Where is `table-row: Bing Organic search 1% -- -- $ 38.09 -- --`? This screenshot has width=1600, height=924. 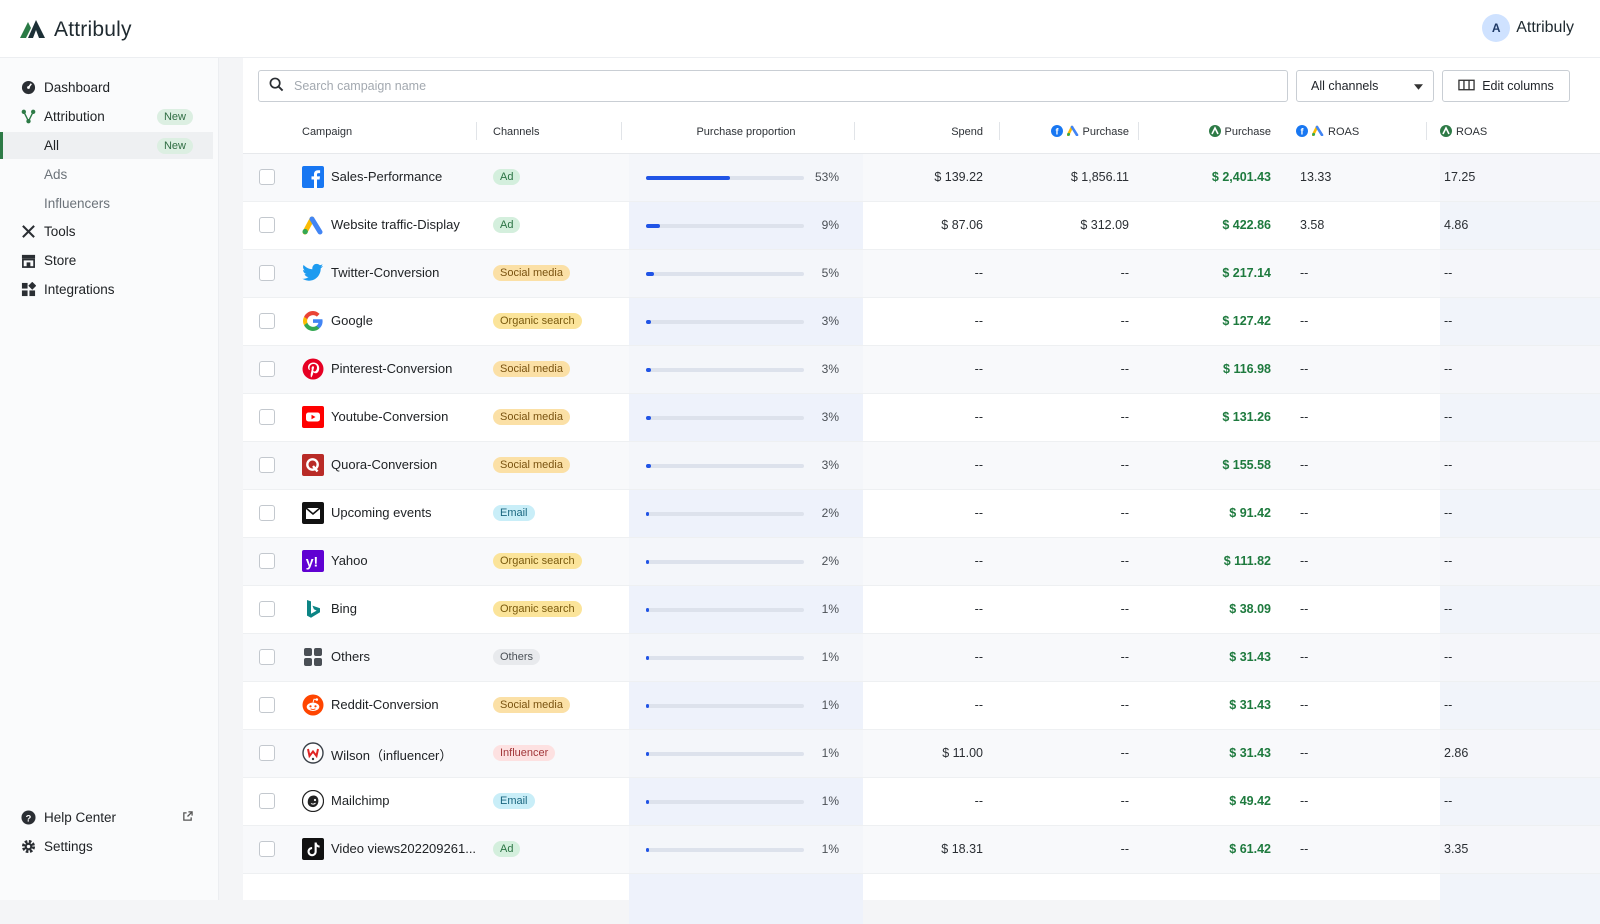 table-row: Bing Organic search 1% -- -- $ 38.09 -- -- is located at coordinates (921, 610).